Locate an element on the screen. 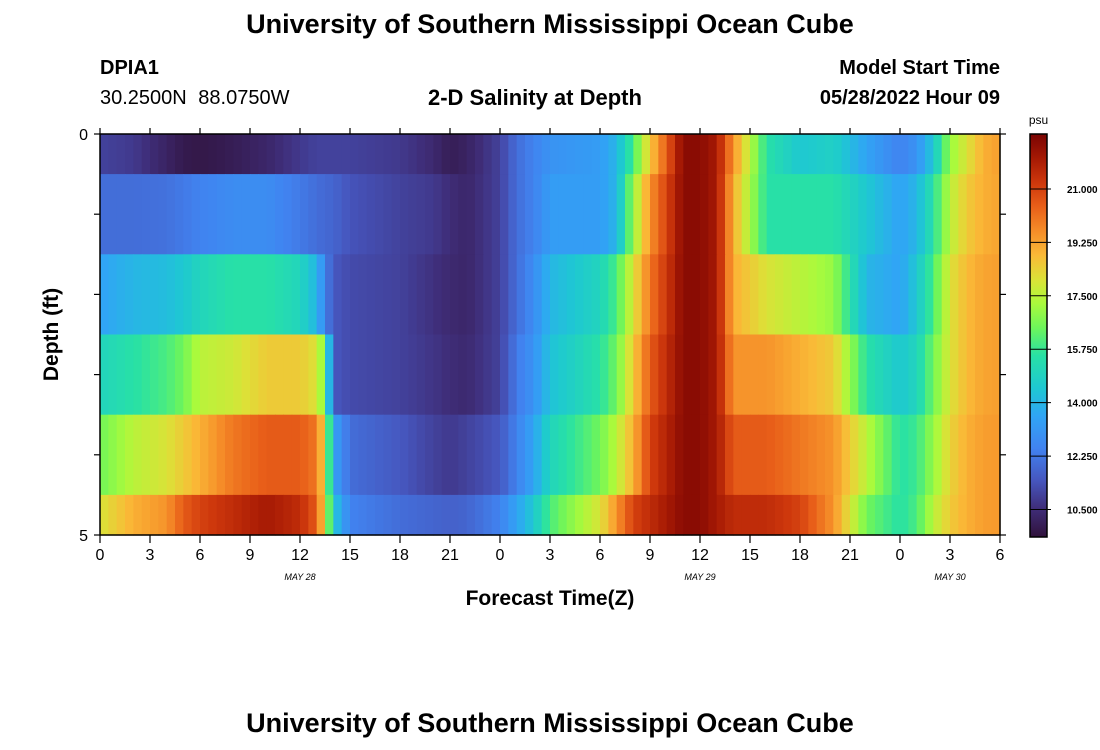 The height and width of the screenshot is (750, 1100). colorbar-unit: psu is located at coordinates (1038, 120).